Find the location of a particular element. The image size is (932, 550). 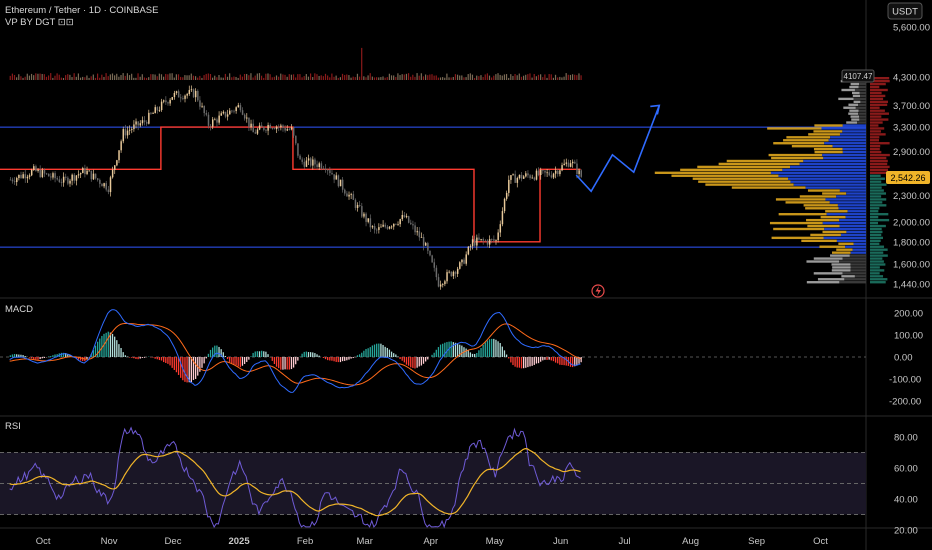

rsi-axis-tick: 20.00 is located at coordinates (906, 531).